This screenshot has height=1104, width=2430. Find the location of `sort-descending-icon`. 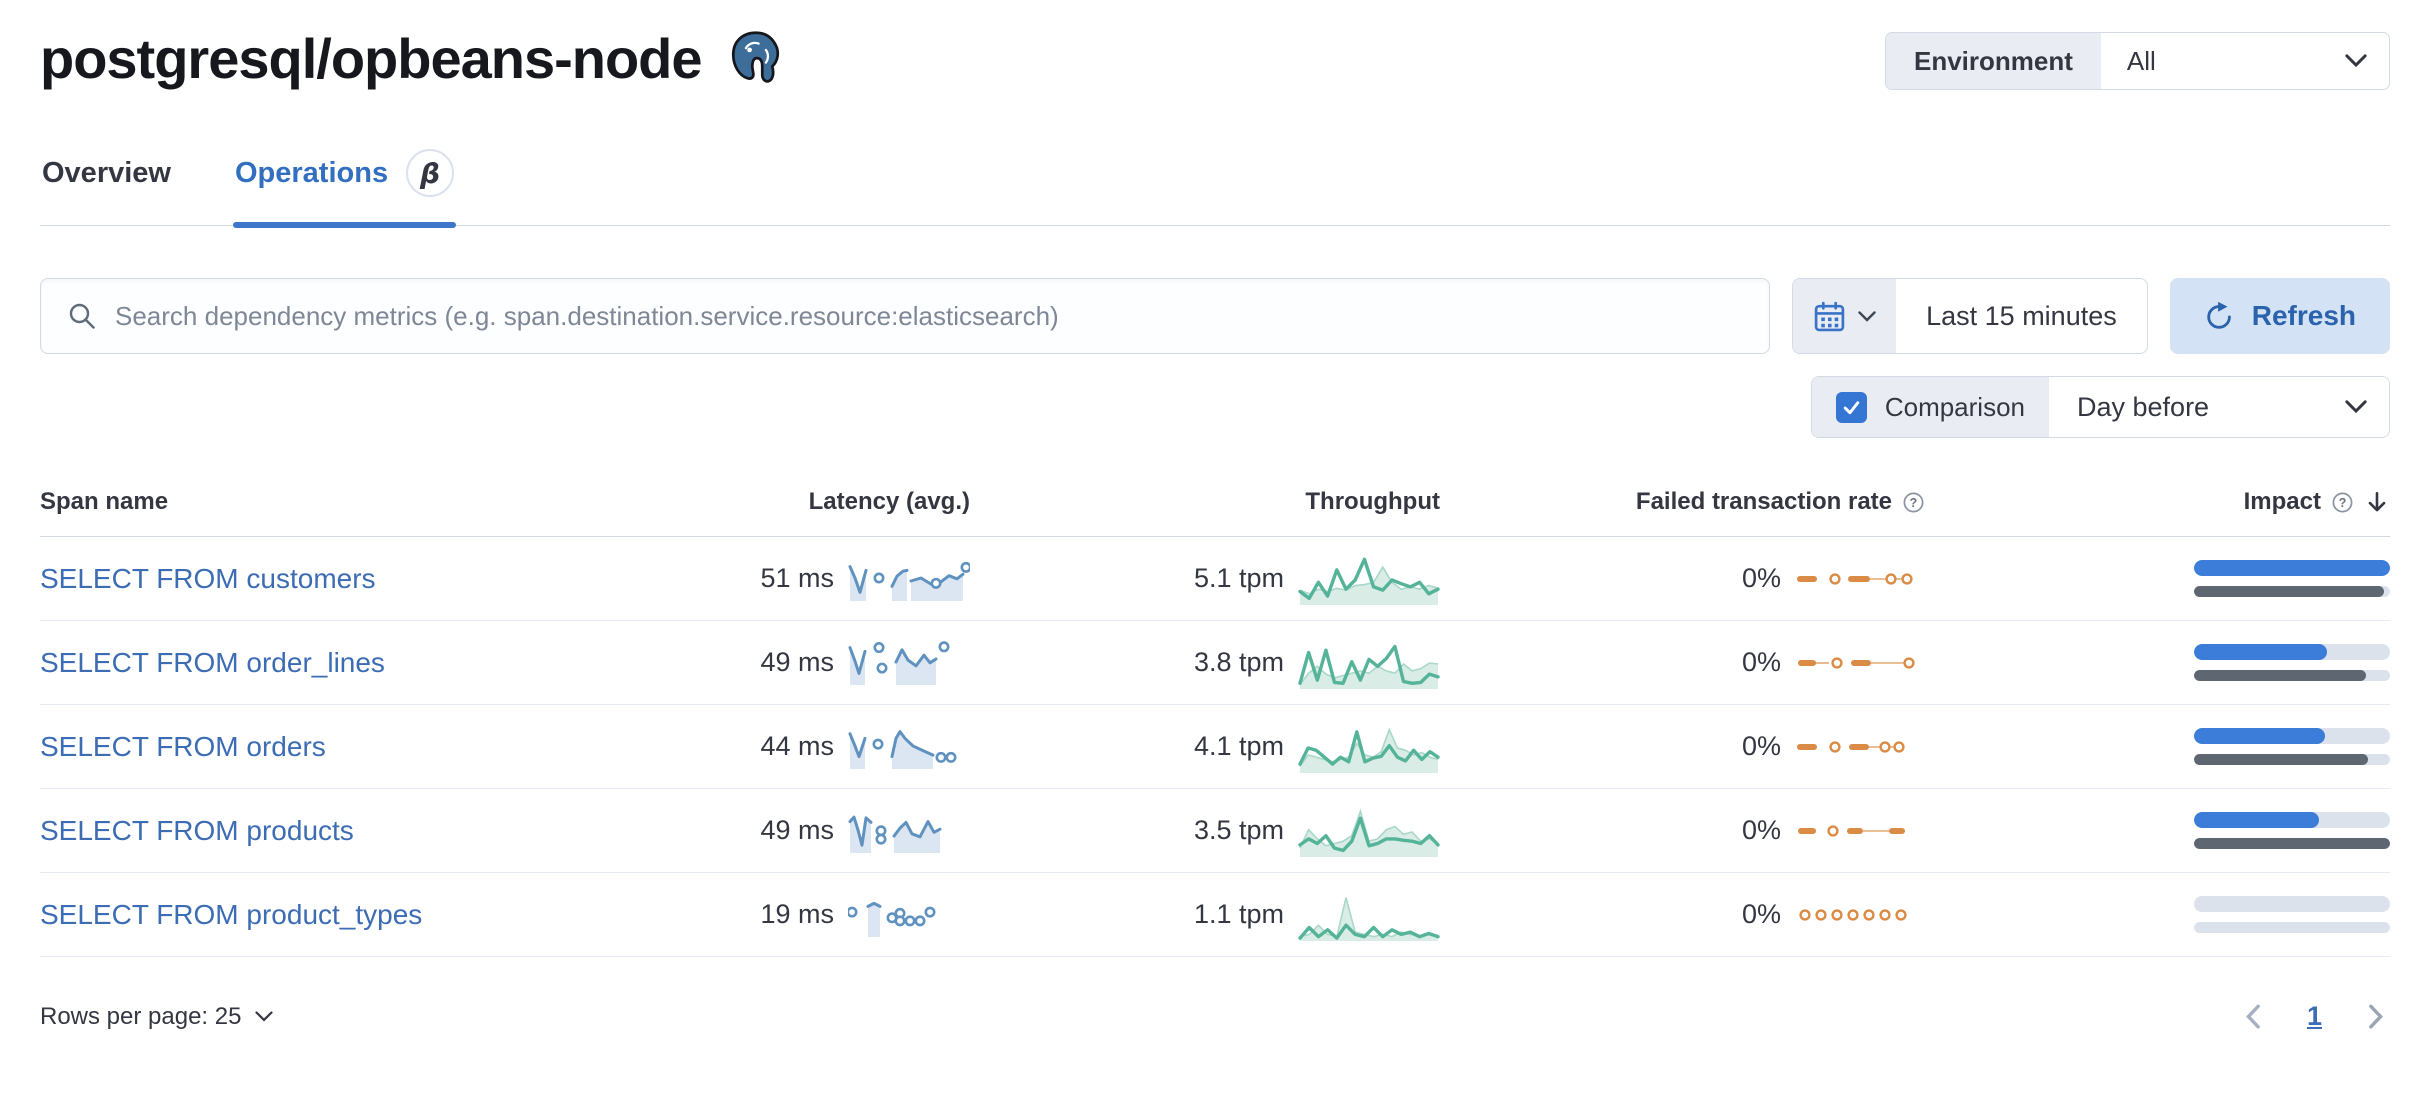

sort-descending-icon is located at coordinates (2377, 502).